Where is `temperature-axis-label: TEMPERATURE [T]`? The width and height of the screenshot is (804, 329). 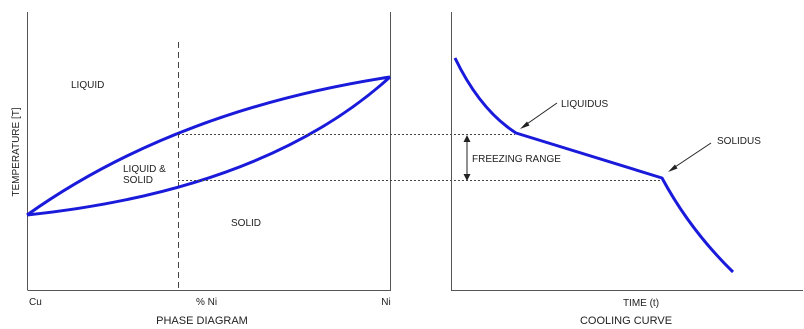
temperature-axis-label: TEMPERATURE [T] is located at coordinates (16, 151).